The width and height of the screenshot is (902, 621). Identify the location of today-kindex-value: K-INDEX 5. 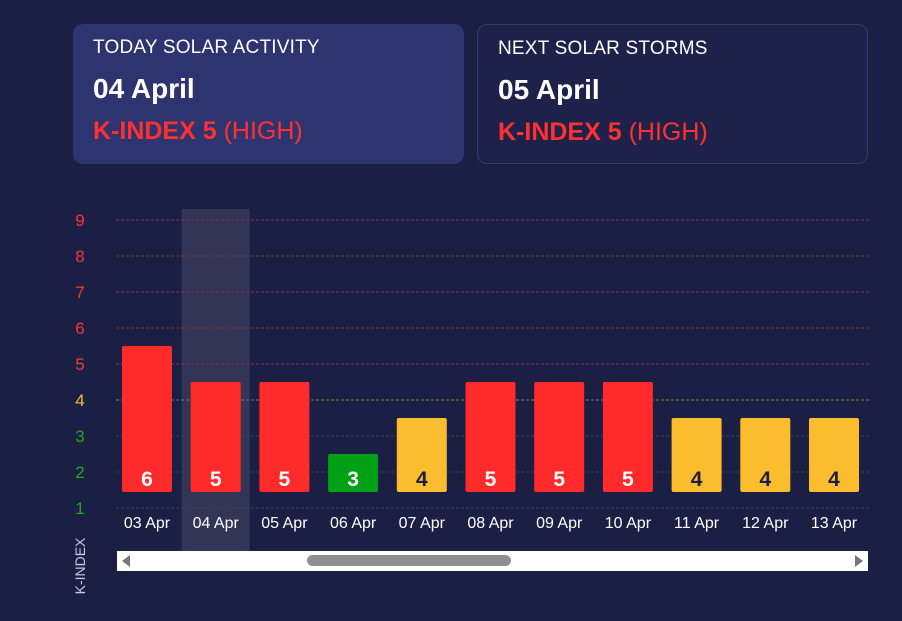
(155, 131).